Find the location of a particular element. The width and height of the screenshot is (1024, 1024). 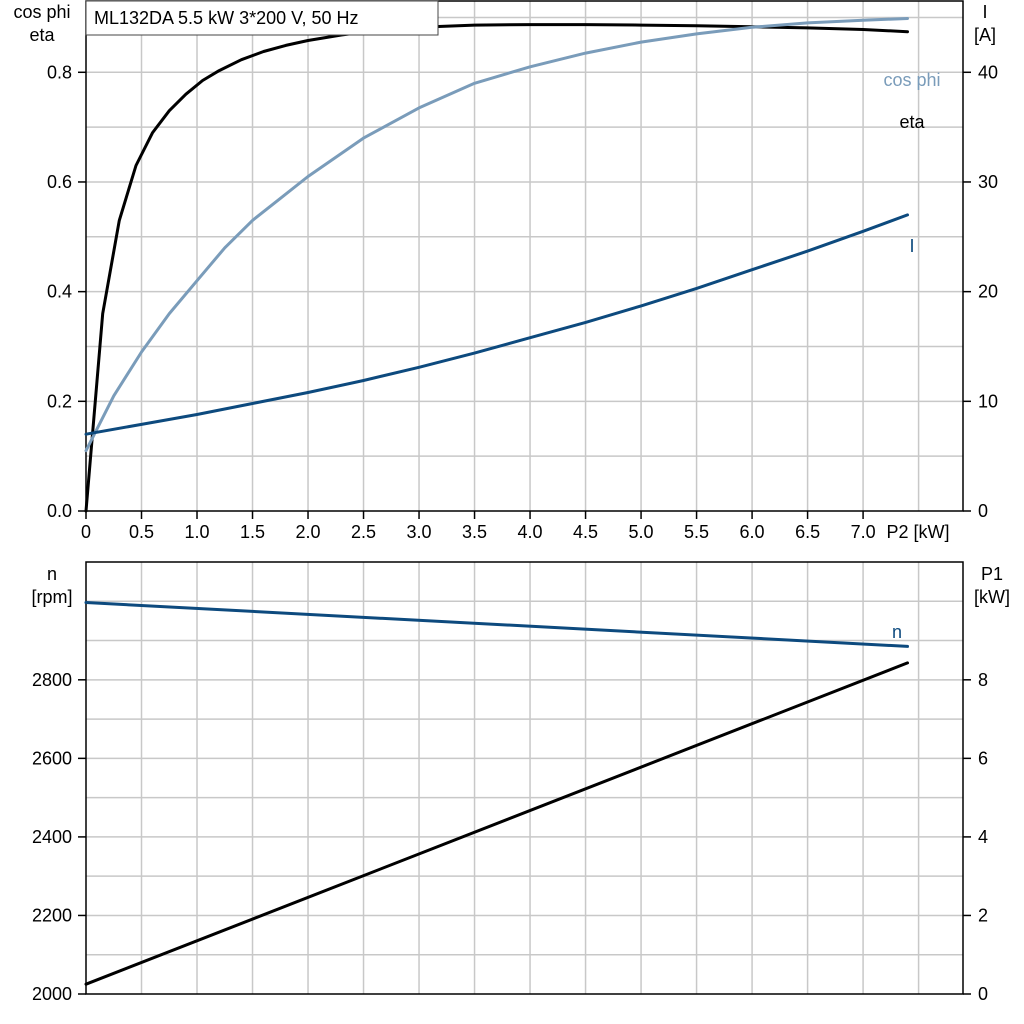

cos-phi-series-label: cos phi is located at coordinates (911, 80).